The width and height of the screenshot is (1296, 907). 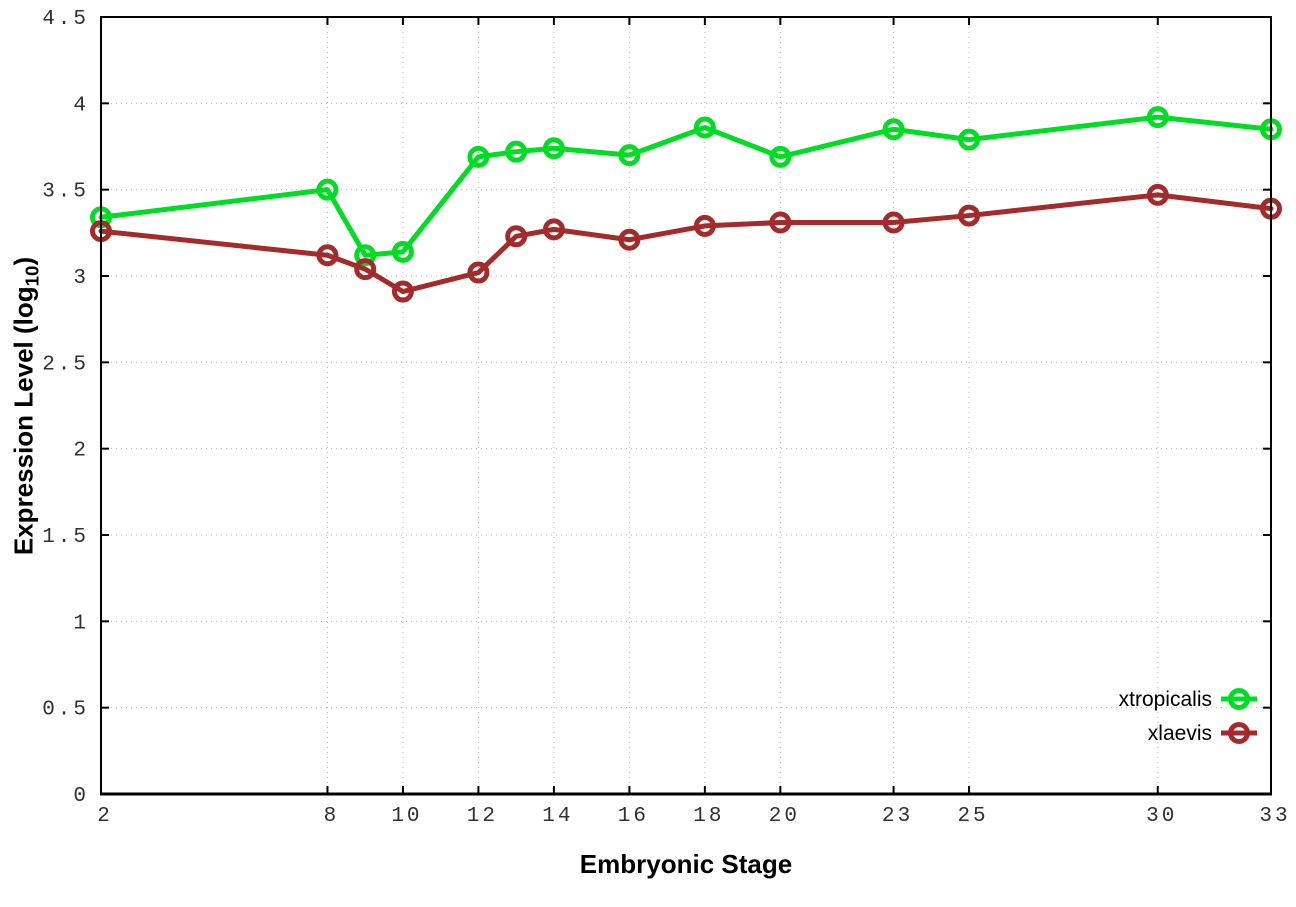 I want to click on y-axis-title-subscript: 10, so click(x=32, y=276).